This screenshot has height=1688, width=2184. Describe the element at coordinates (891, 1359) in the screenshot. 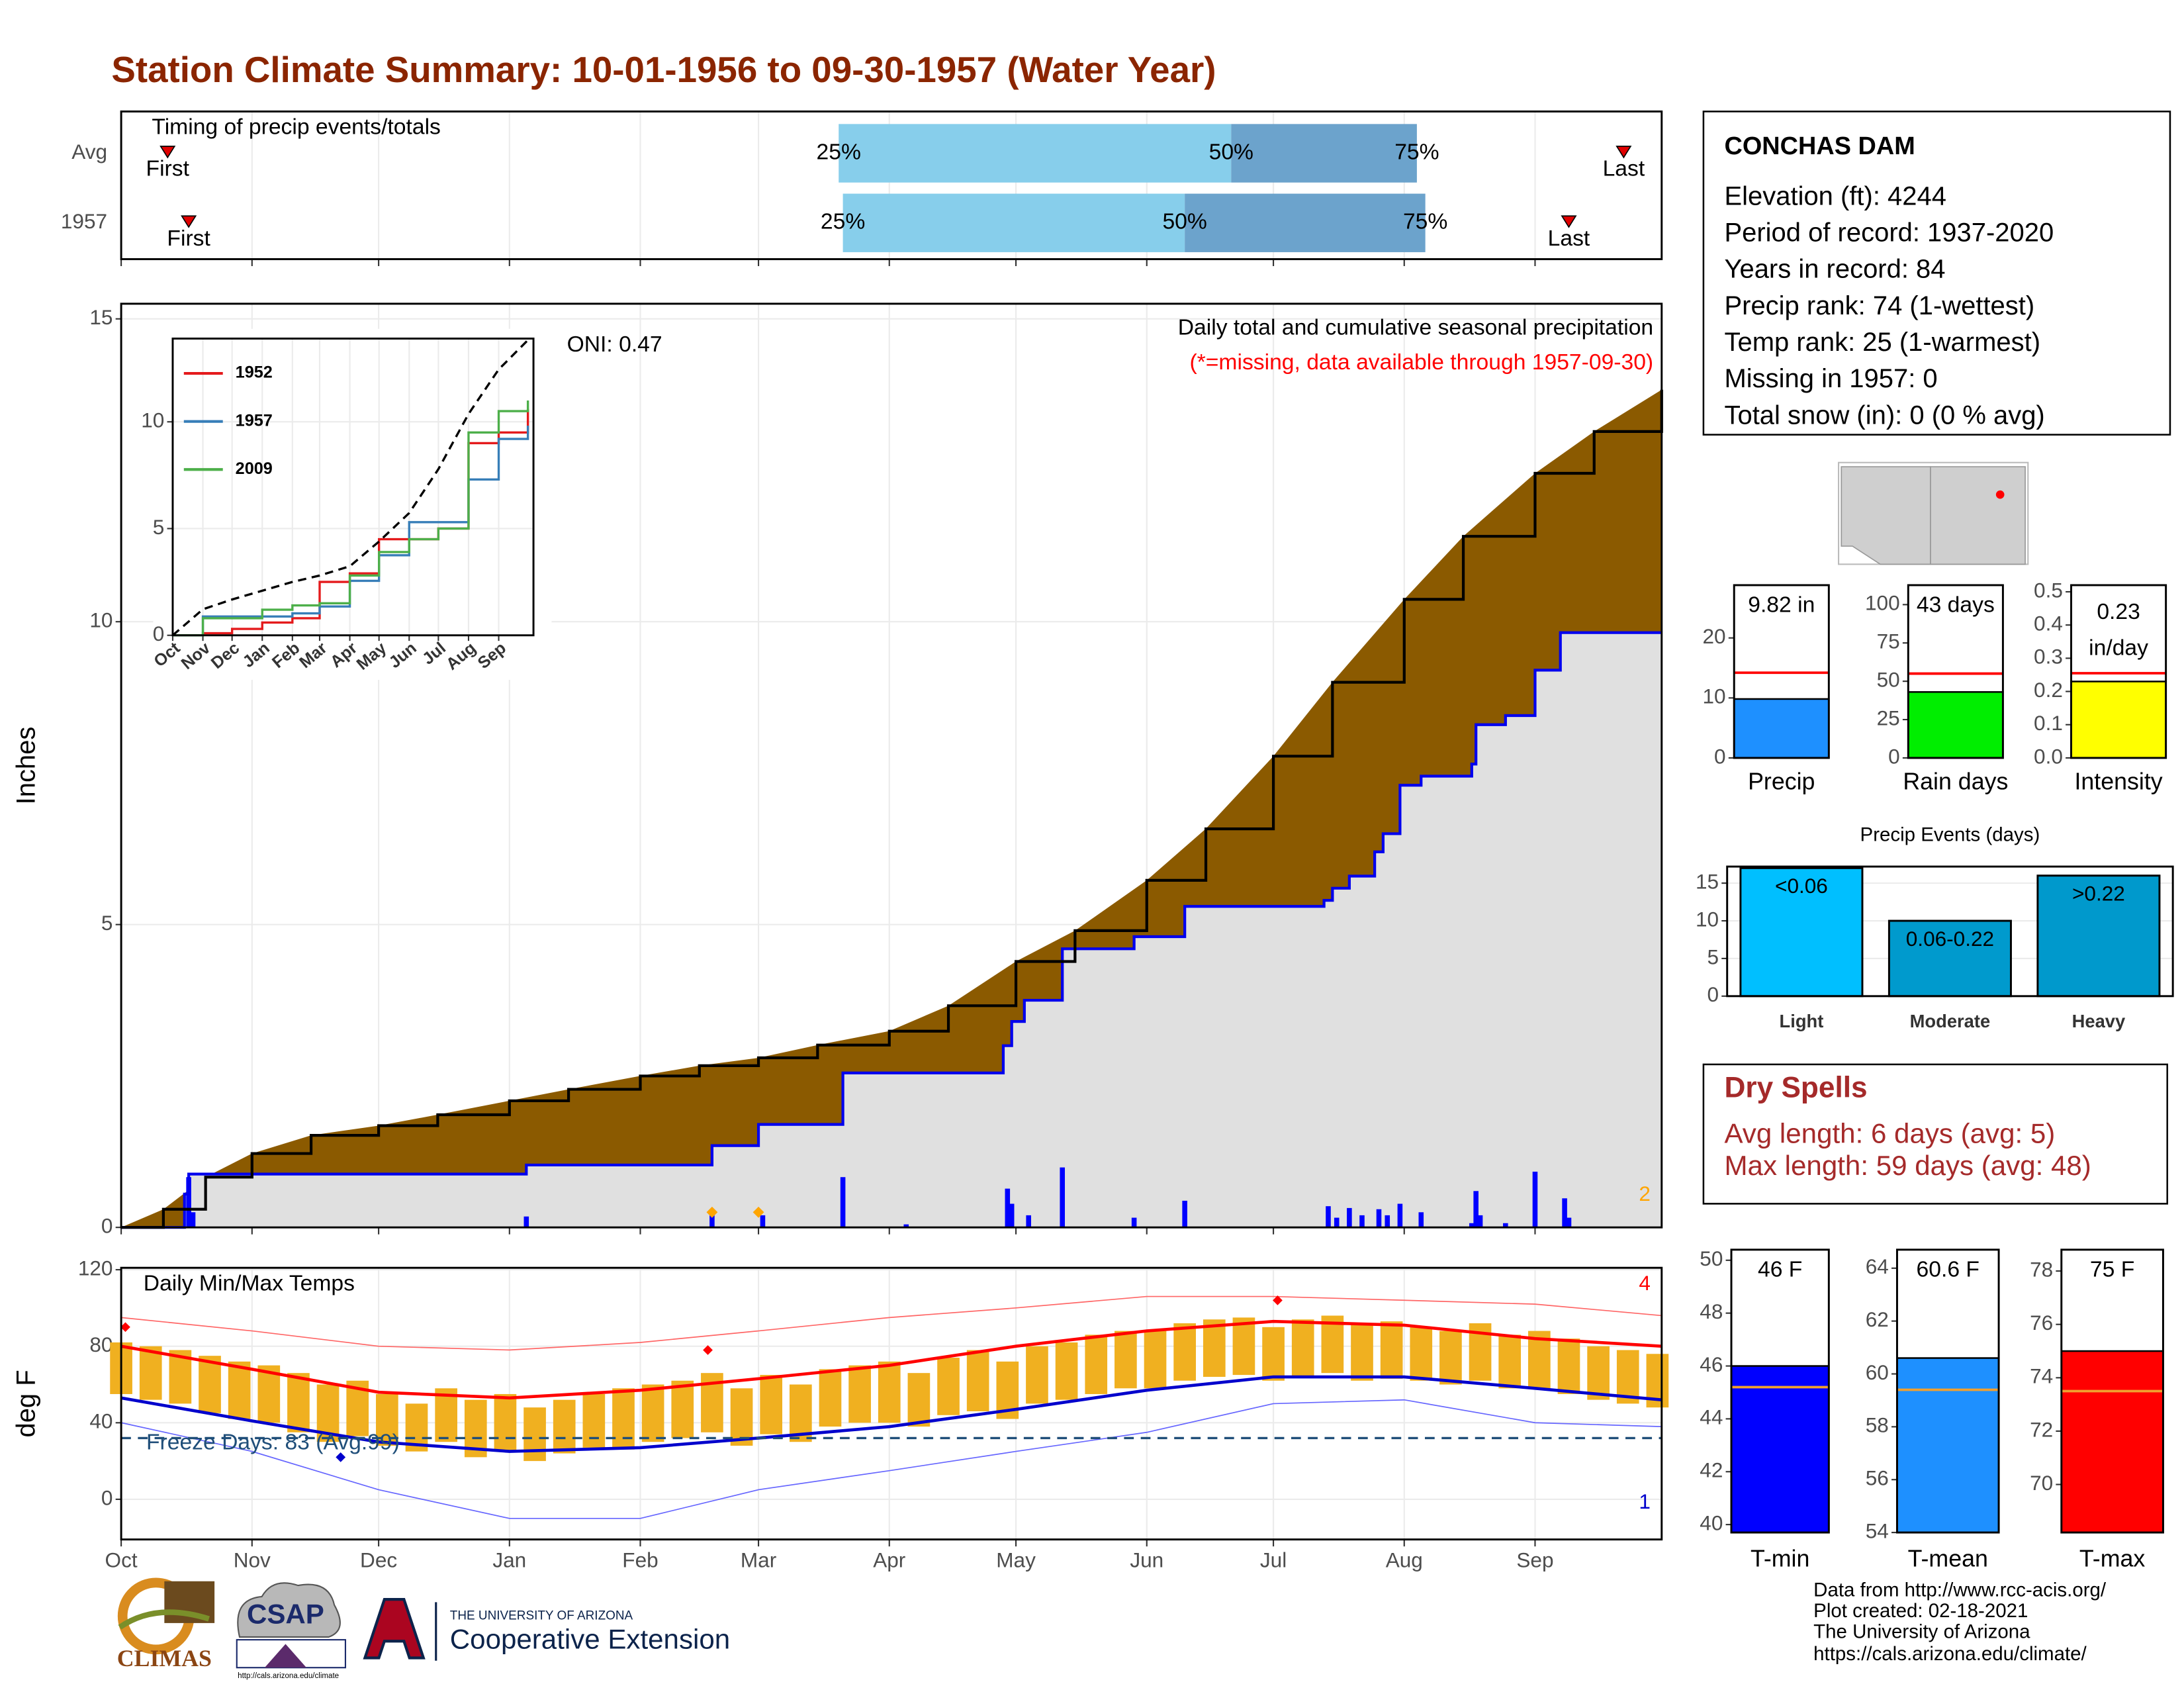

I see `avg-max-line` at that location.